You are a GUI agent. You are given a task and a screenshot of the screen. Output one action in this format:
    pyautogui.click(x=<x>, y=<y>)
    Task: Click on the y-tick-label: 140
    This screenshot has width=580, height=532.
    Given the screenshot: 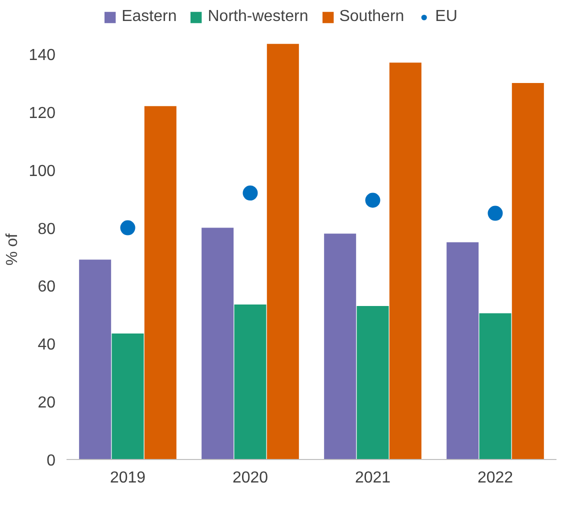 What is the action you would take?
    pyautogui.click(x=42, y=55)
    